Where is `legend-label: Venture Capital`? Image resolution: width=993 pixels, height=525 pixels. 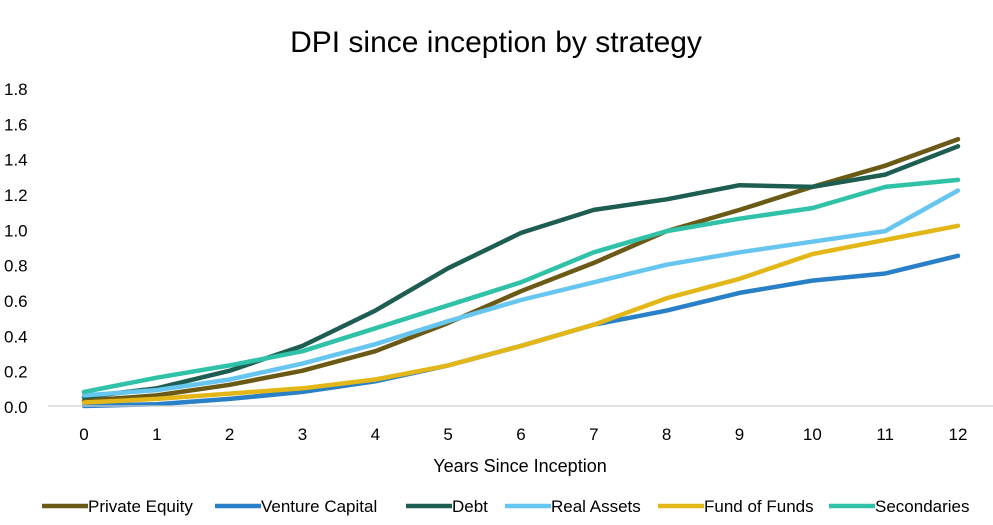 legend-label: Venture Capital is located at coordinates (319, 506).